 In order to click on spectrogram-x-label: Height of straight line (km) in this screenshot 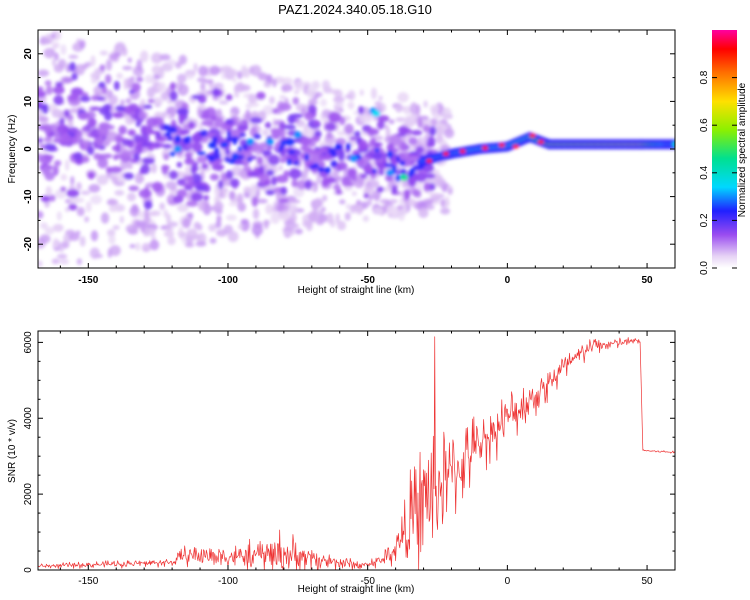, I will do `click(356, 290)`.